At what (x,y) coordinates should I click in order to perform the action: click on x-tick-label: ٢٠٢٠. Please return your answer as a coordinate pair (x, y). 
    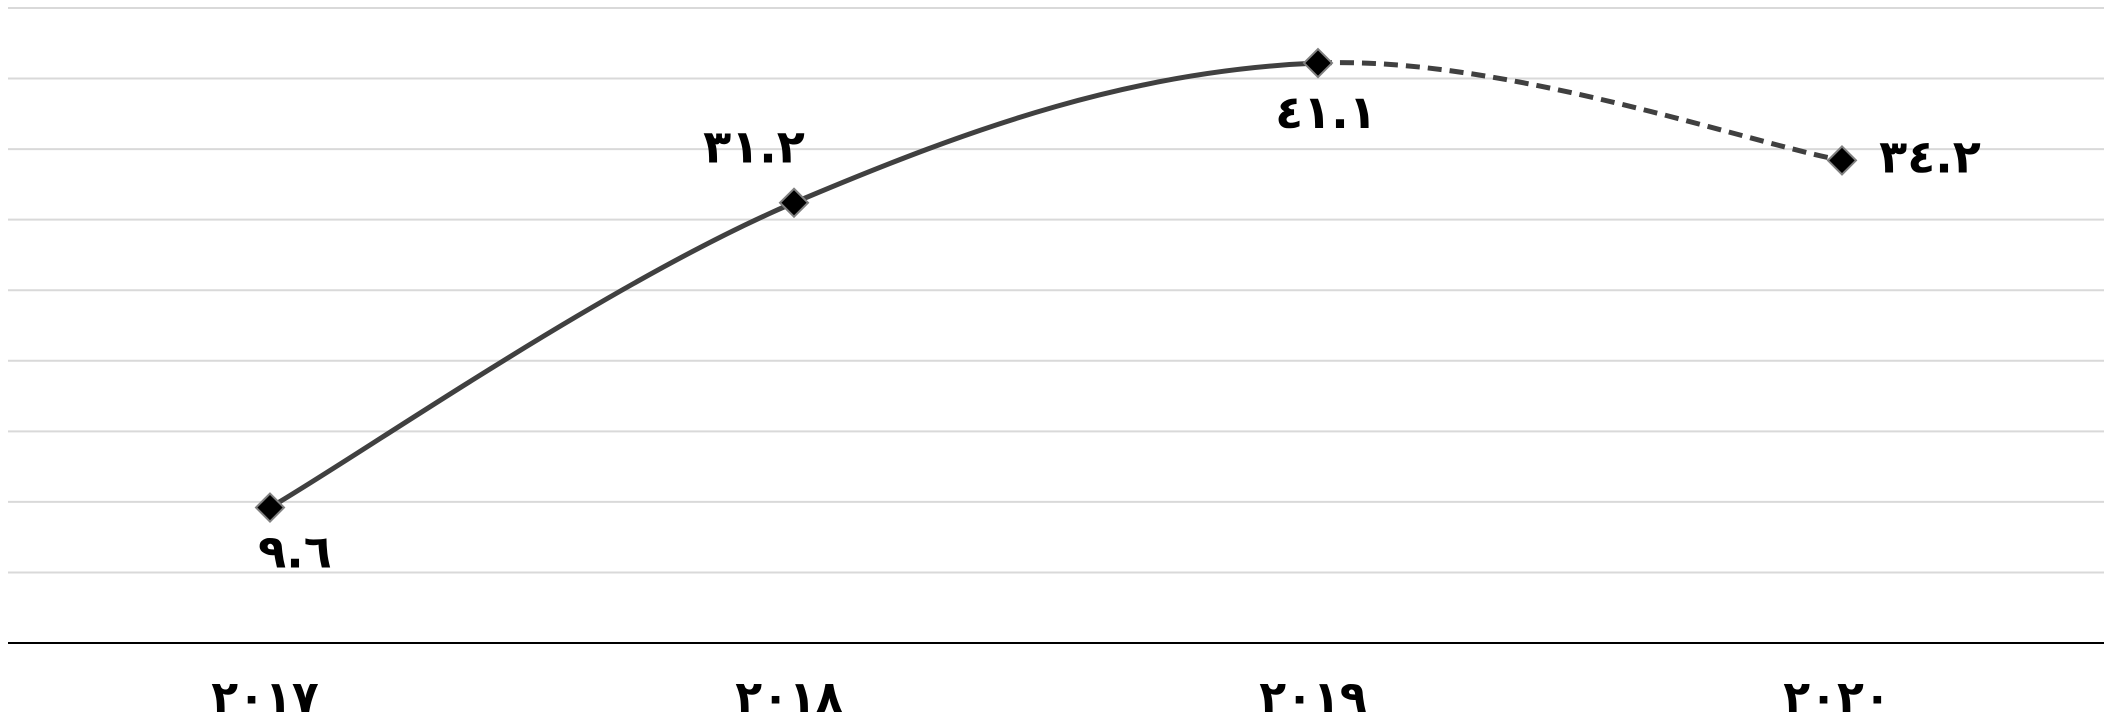
    Looking at the image, I should click on (1836, 694).